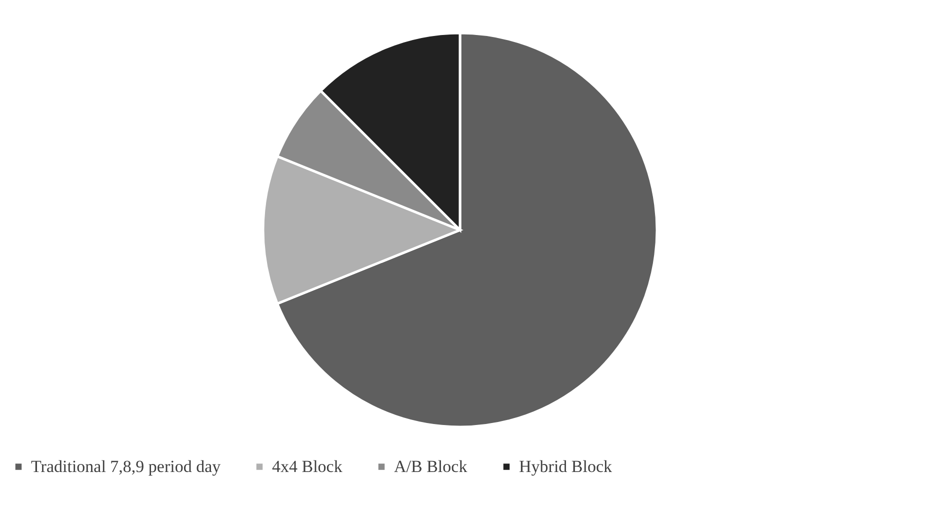 Image resolution: width=940 pixels, height=518 pixels. I want to click on legend-label: A/B Block, so click(431, 466).